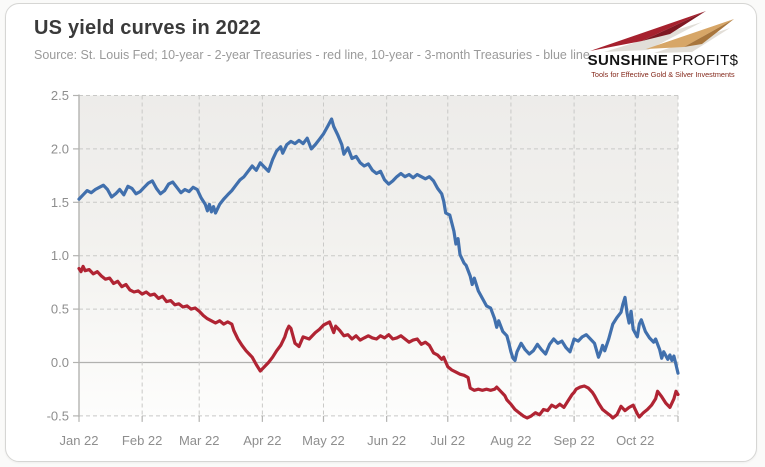 The image size is (765, 467). I want to click on y-tick-label: 0.0, so click(60, 362).